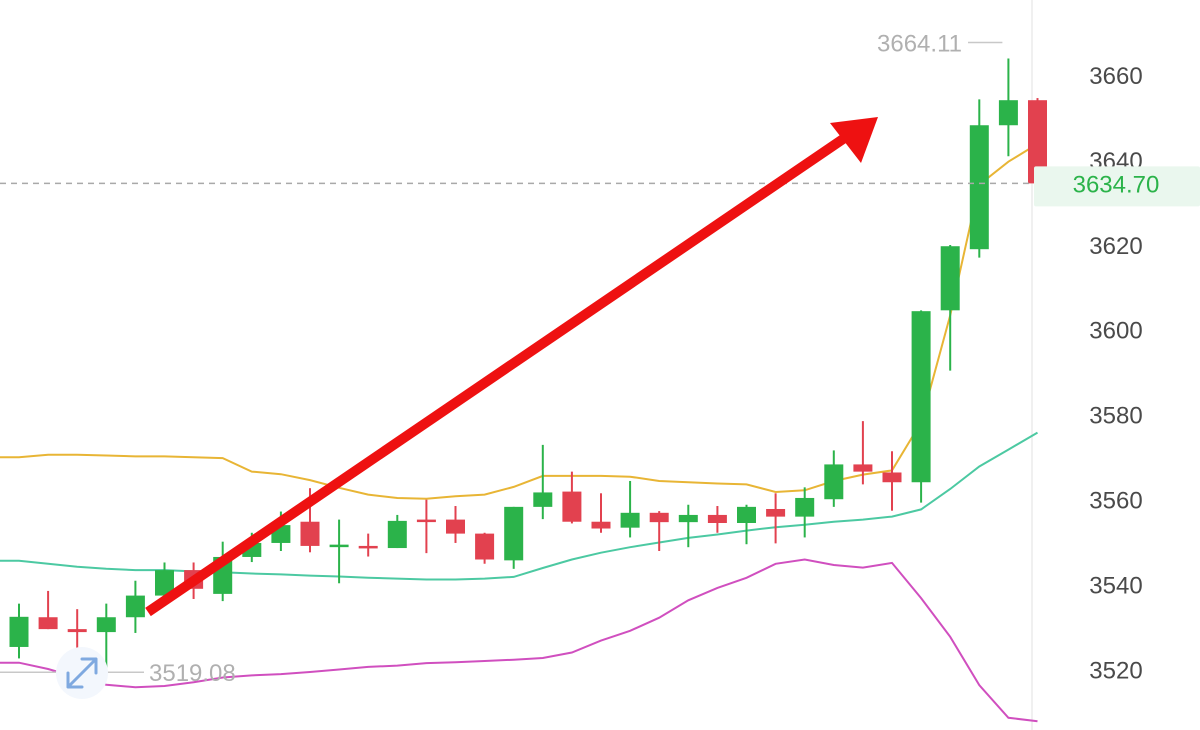  I want to click on low-marker-label: 3519.08, so click(192, 673).